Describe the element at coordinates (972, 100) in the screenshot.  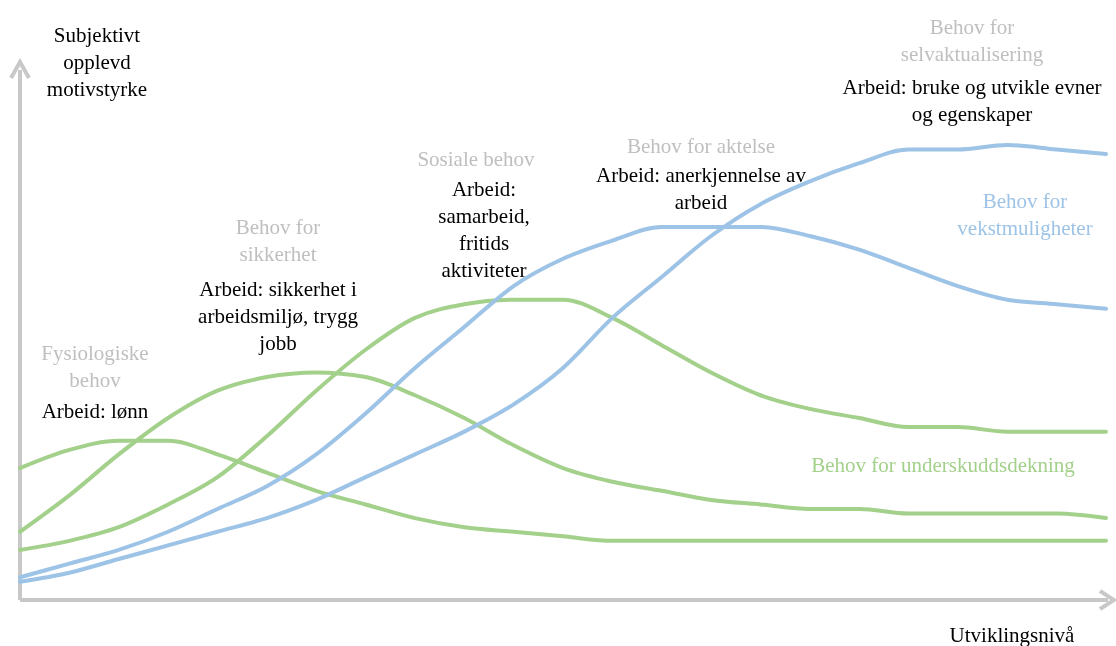
I see `text: Arbeid: bruke og utvikle evner og egenskaper` at that location.